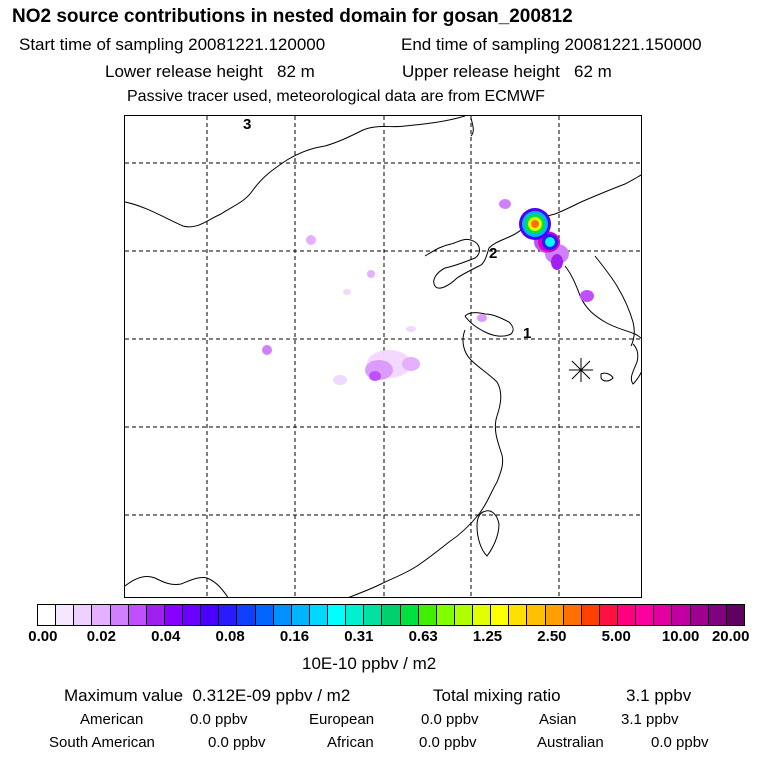 The height and width of the screenshot is (768, 768). What do you see at coordinates (426, 463) in the screenshot?
I see `china-east-coast` at bounding box center [426, 463].